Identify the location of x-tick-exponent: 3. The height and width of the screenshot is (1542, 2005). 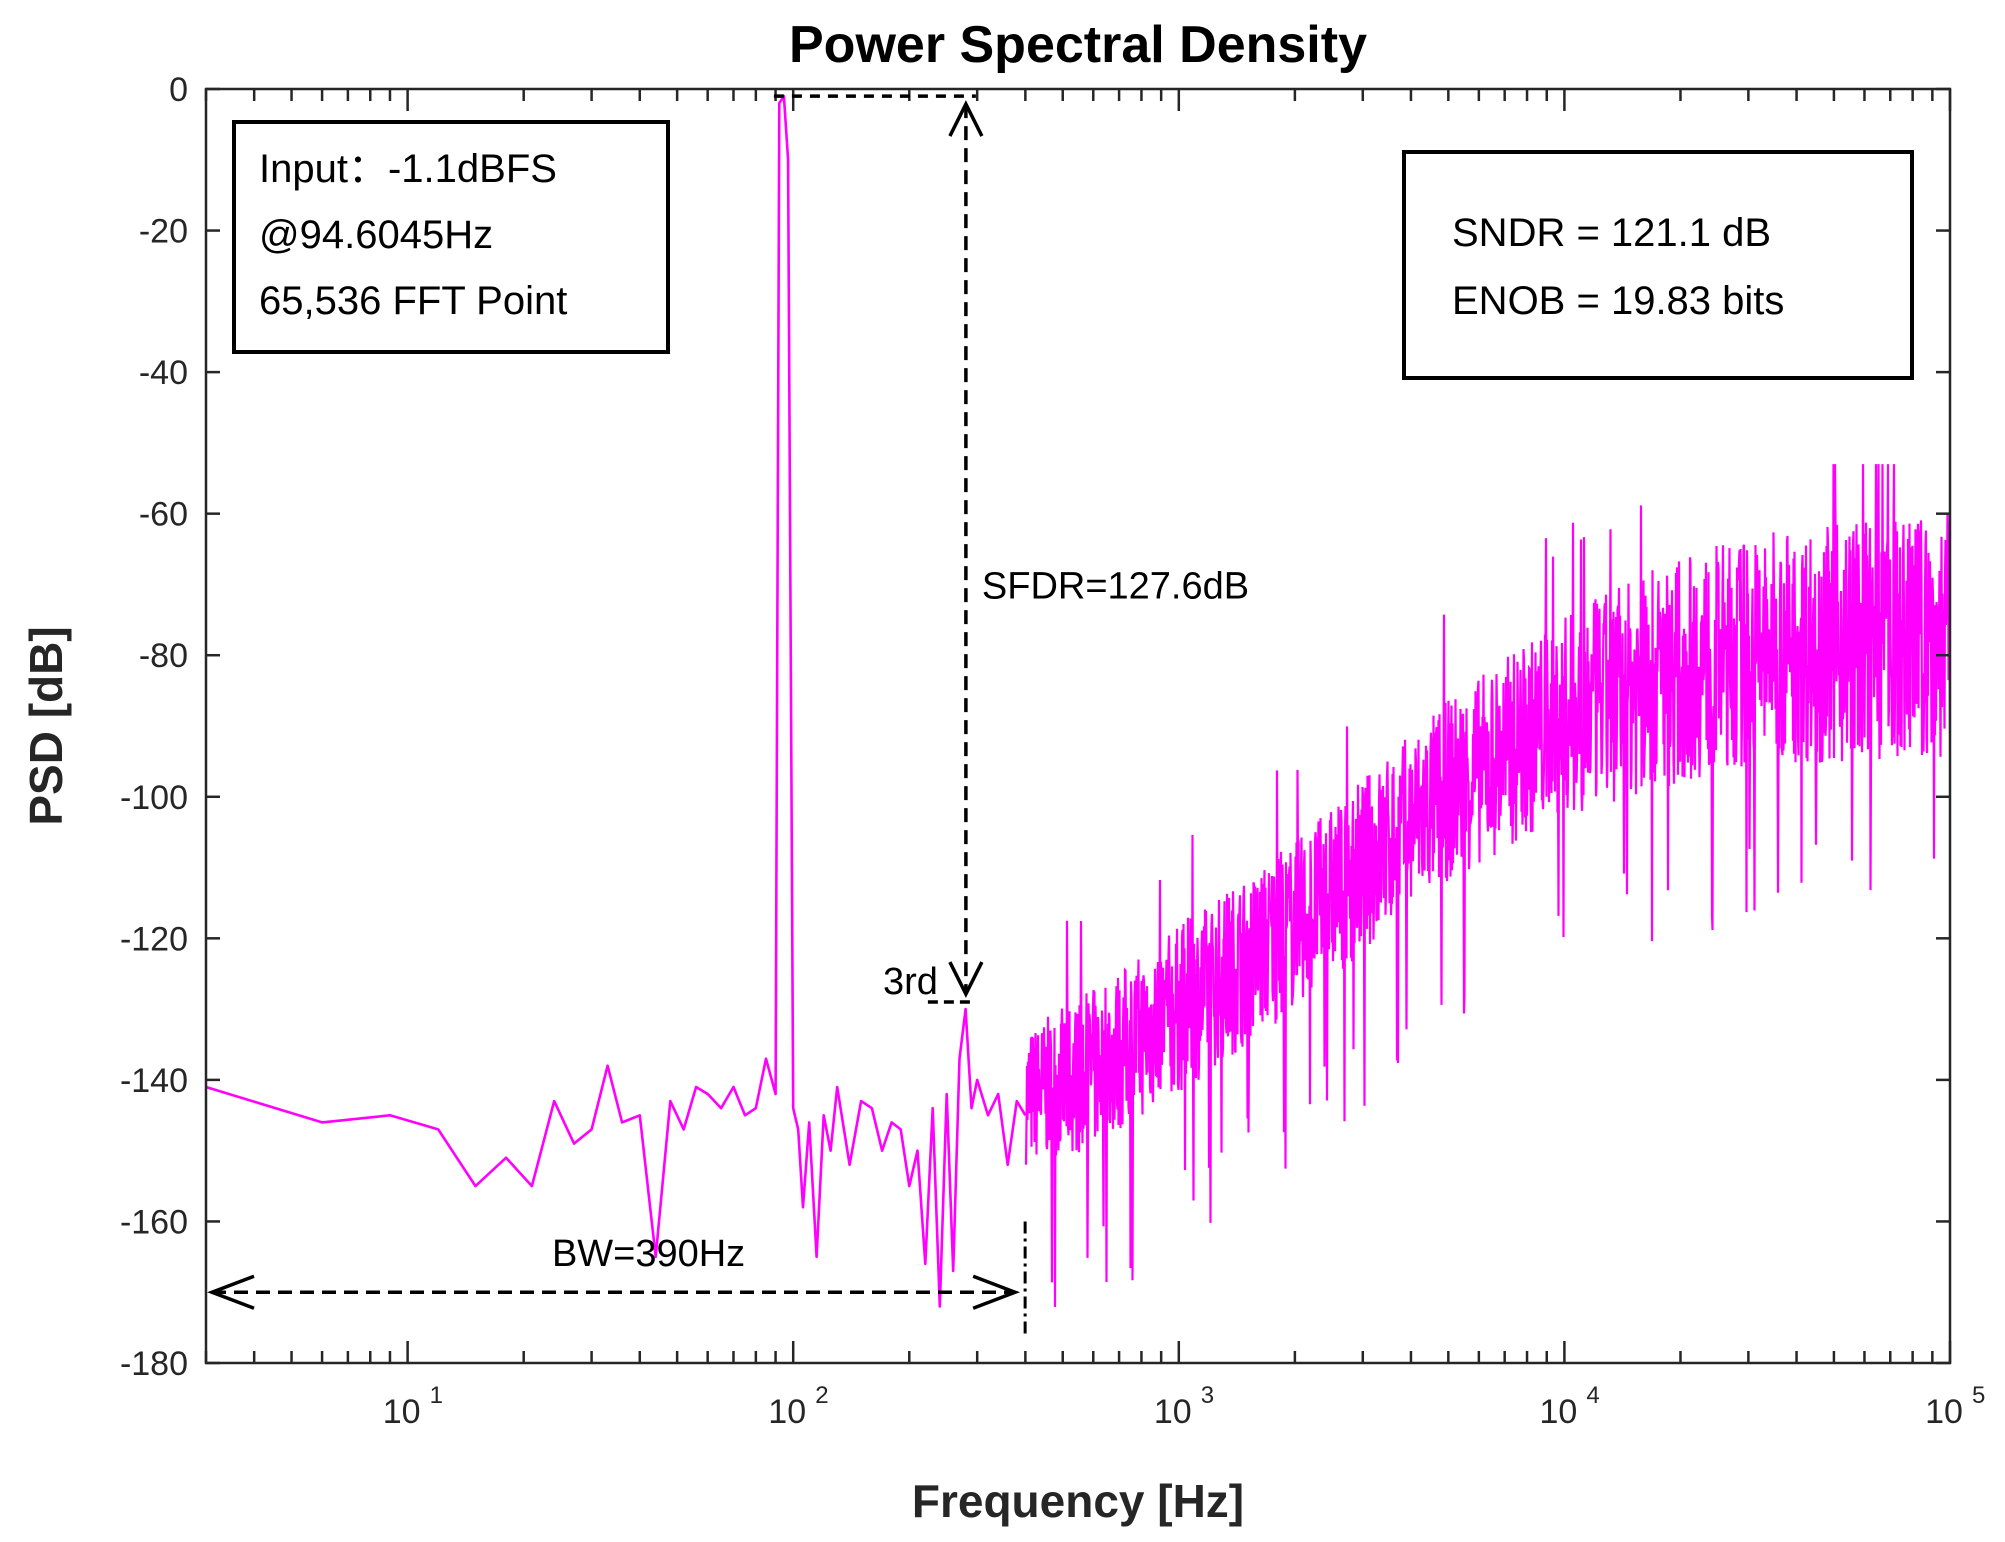
(1207, 1395).